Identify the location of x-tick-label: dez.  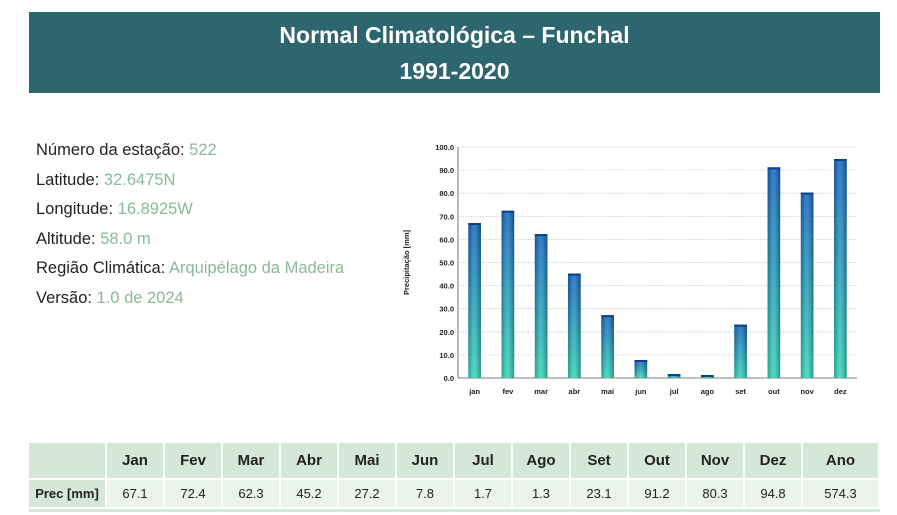
(840, 391).